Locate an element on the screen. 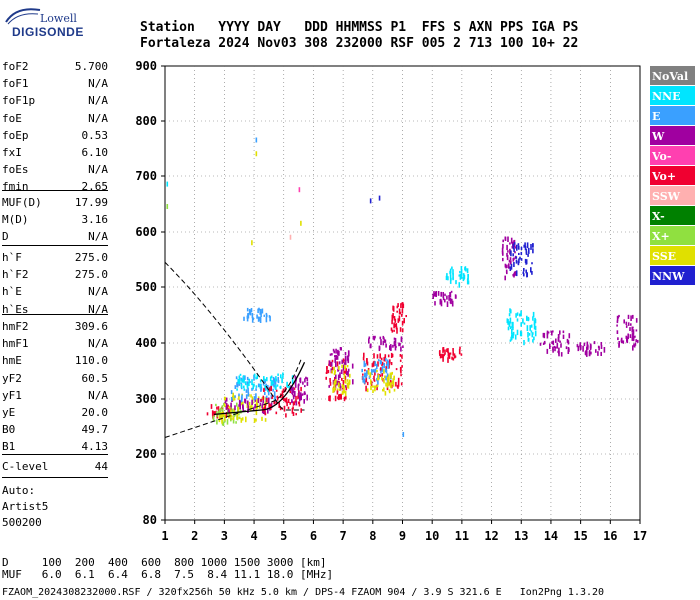  y-tick-label: 300 is located at coordinates (146, 399).